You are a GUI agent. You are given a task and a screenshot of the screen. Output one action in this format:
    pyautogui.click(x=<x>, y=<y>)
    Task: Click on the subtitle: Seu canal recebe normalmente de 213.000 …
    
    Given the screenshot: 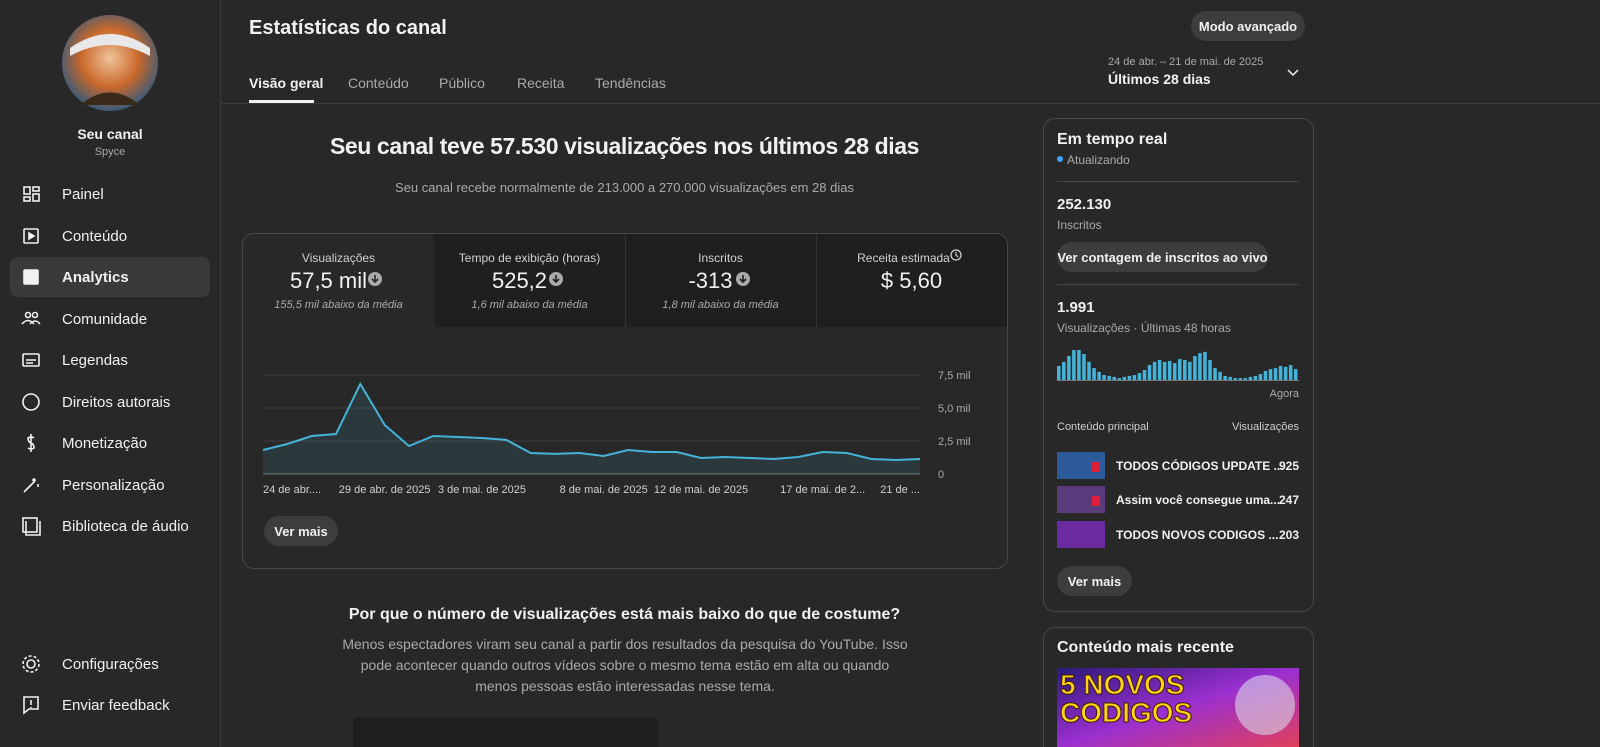 What is the action you would take?
    pyautogui.click(x=624, y=187)
    